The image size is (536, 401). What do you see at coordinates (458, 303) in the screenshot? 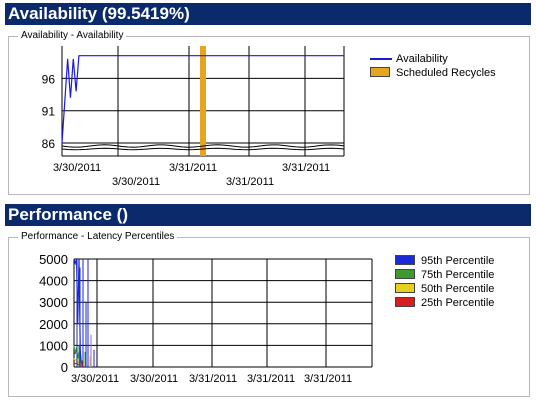
I see `legend-label-25th: 25th Percentile` at bounding box center [458, 303].